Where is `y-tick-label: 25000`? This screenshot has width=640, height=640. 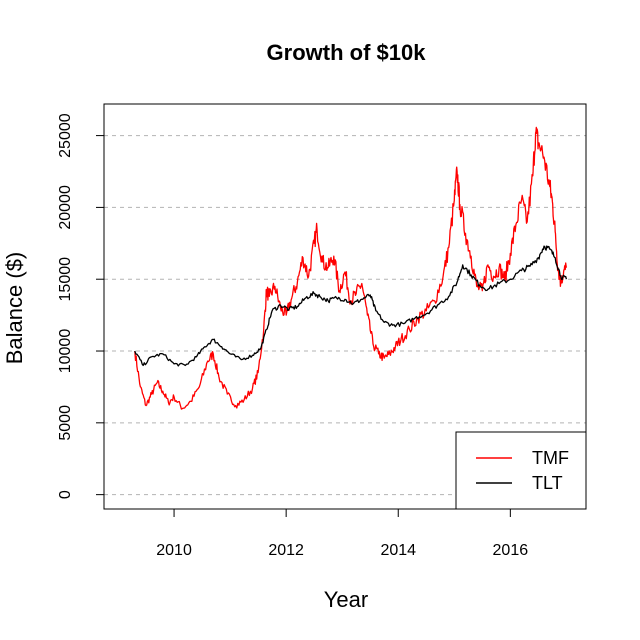
y-tick-label: 25000 is located at coordinates (65, 135).